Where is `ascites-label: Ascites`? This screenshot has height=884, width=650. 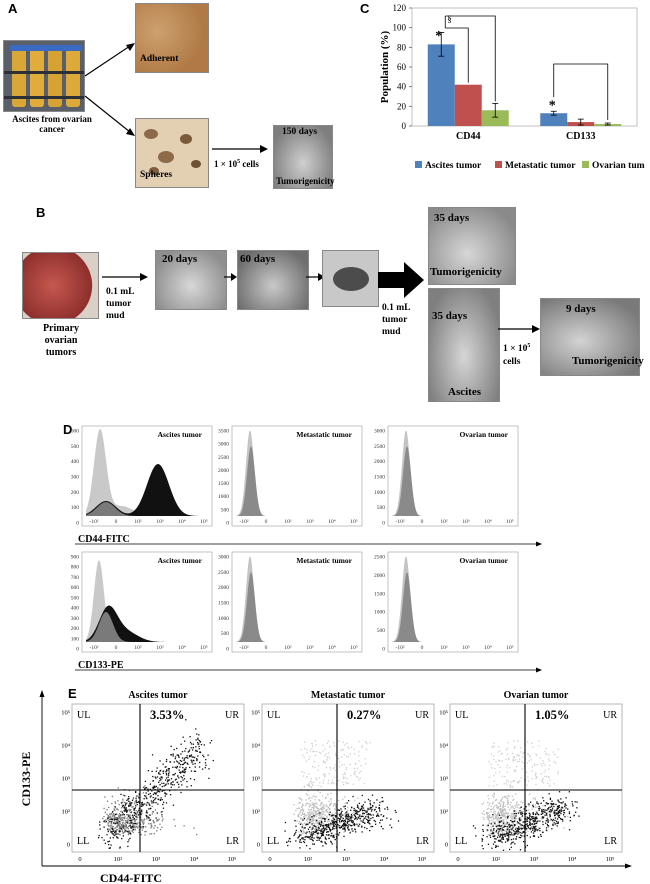
ascites-label: Ascites is located at coordinates (464, 392).